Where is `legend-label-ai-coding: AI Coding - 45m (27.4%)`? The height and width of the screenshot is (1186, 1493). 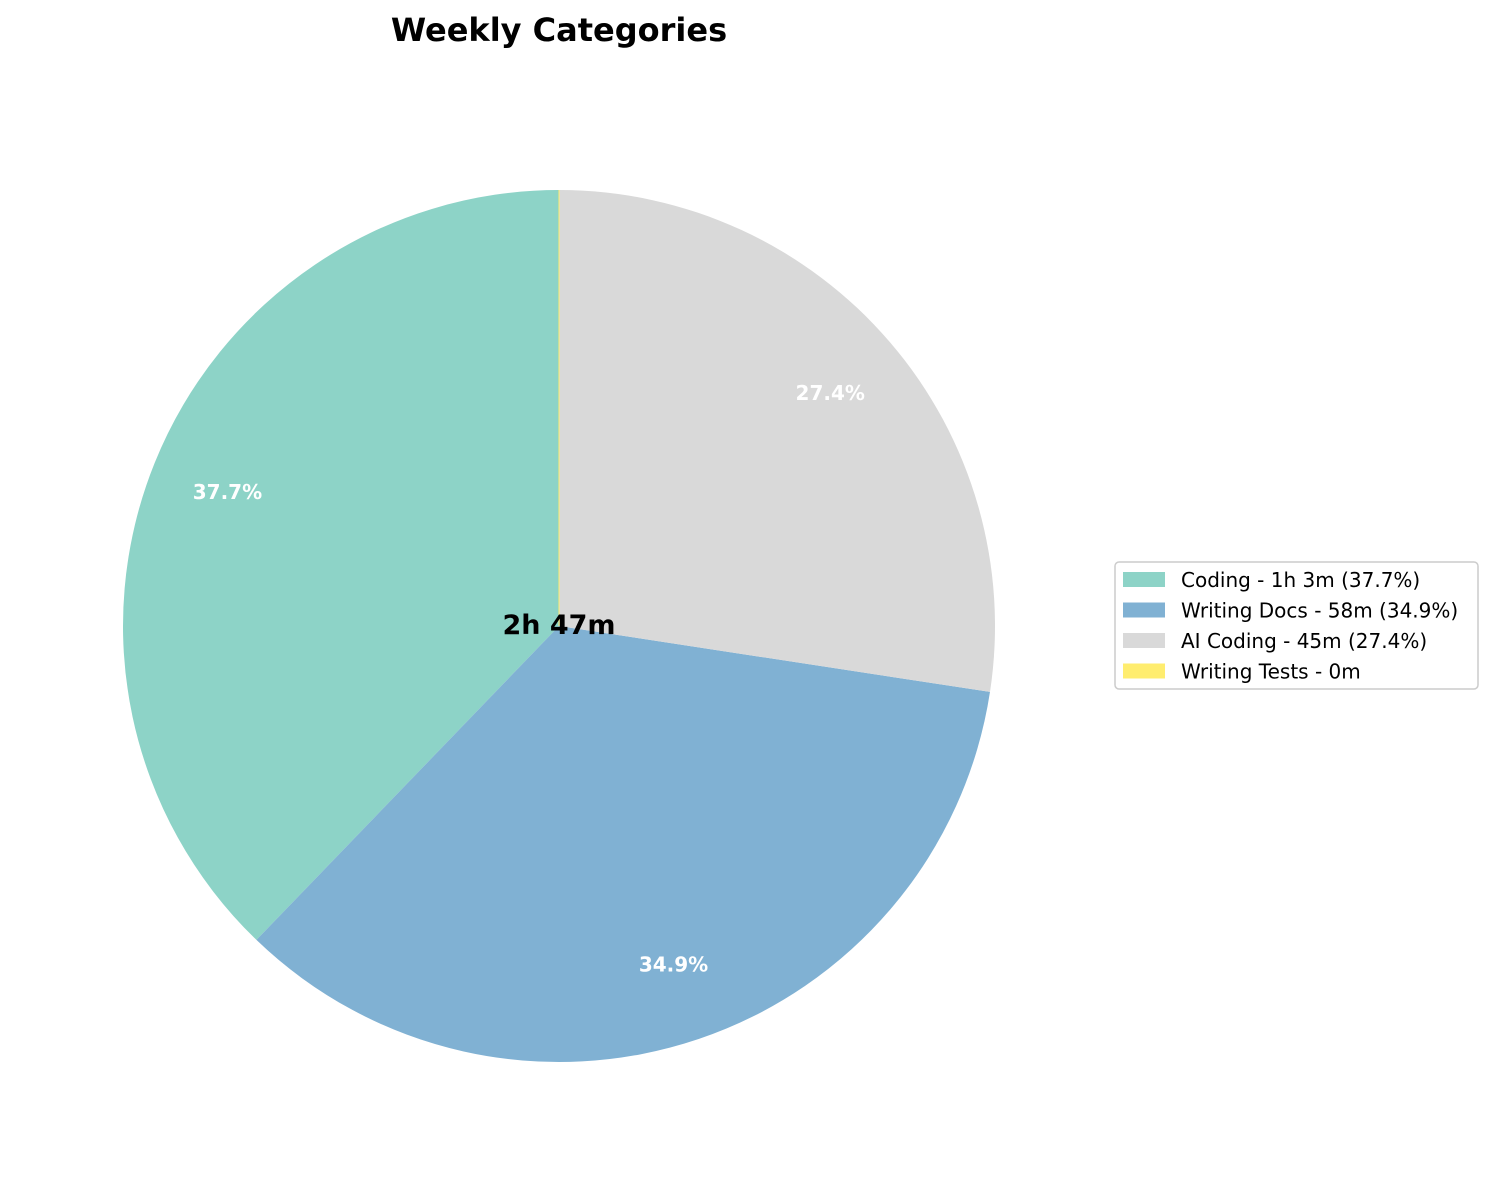 legend-label-ai-coding: AI Coding - 45m (27.4%) is located at coordinates (1304, 641).